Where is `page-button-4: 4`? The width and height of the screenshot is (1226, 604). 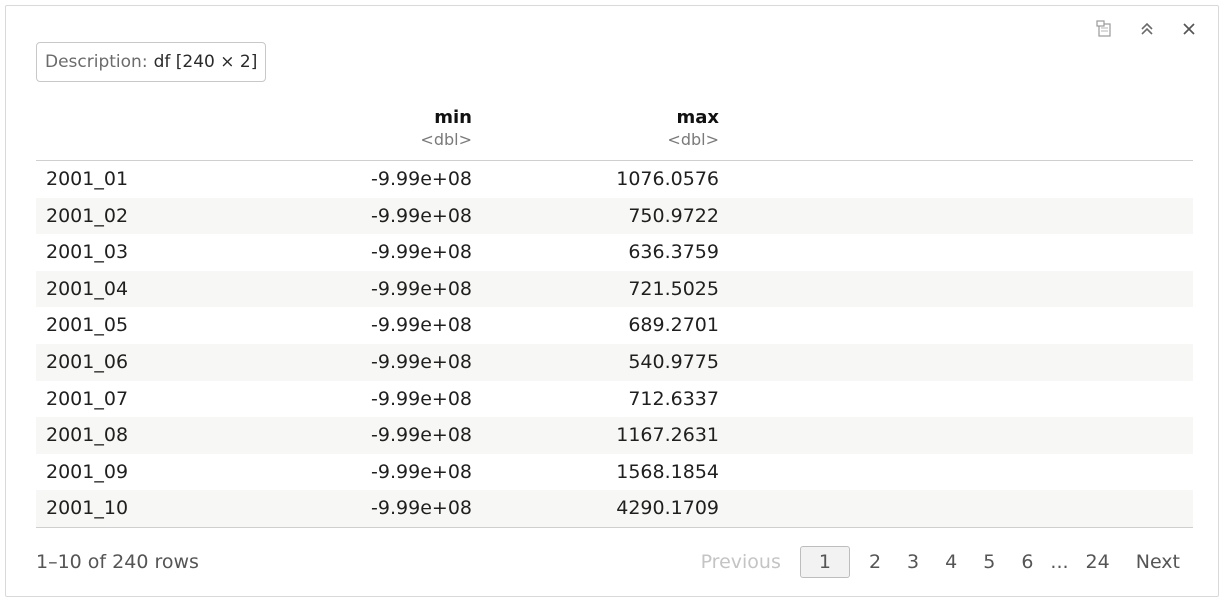
page-button-4: 4 is located at coordinates (951, 562).